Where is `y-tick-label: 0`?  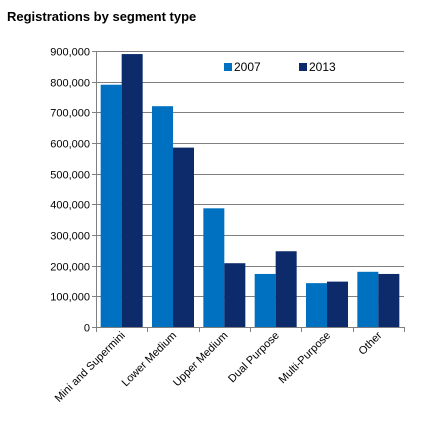
y-tick-label: 0 is located at coordinates (87, 329).